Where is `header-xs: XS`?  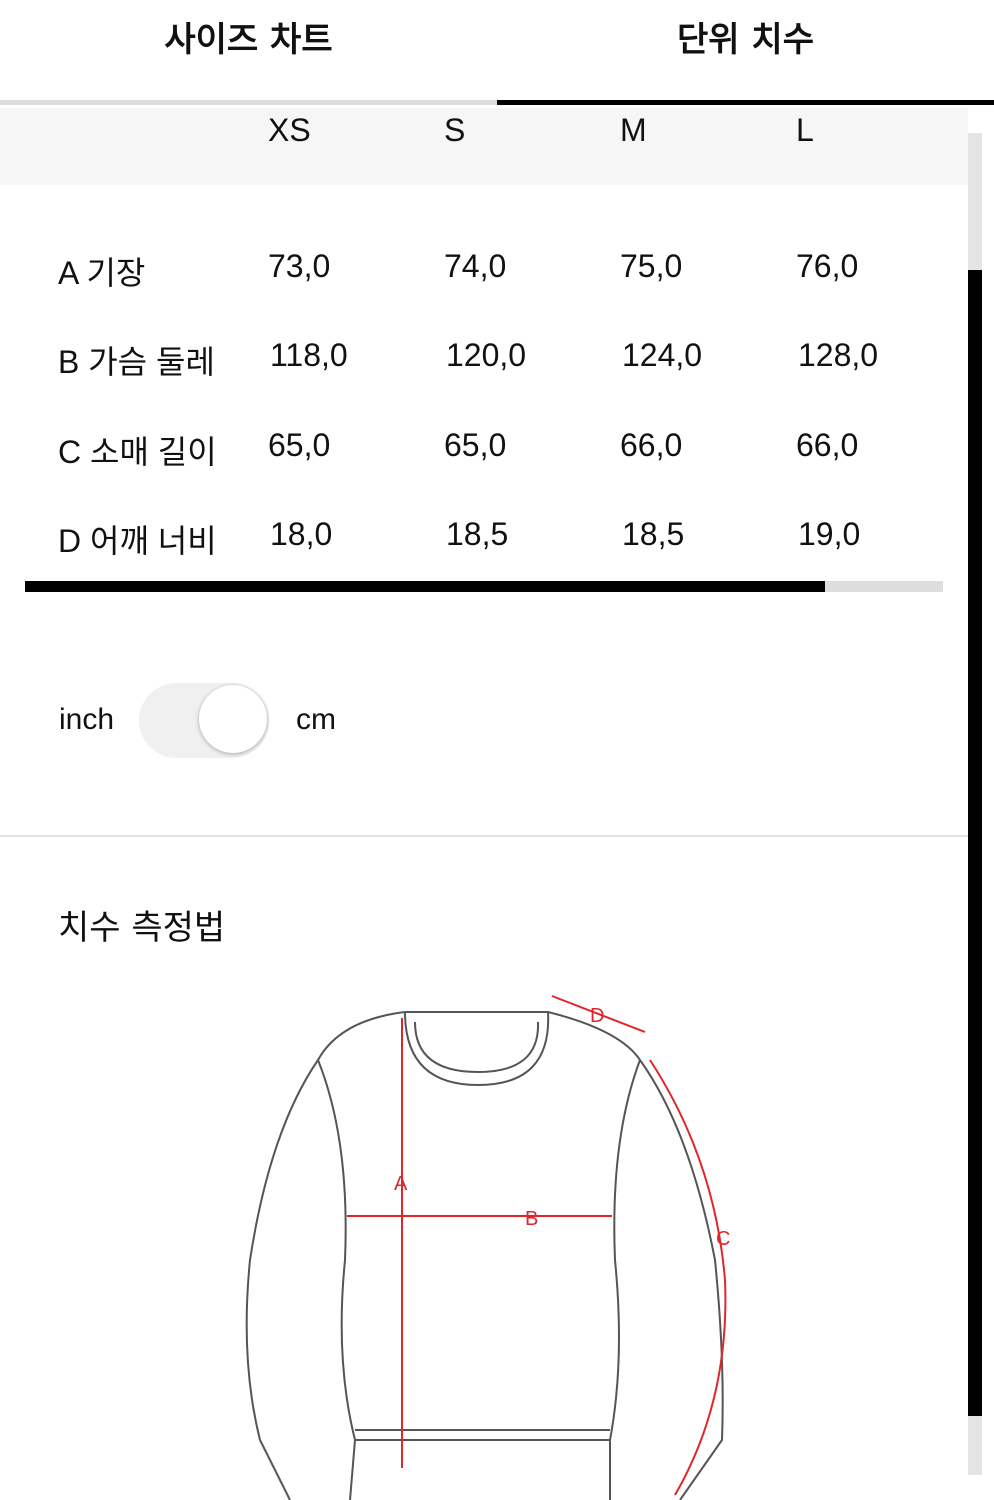
header-xs: XS is located at coordinates (289, 130).